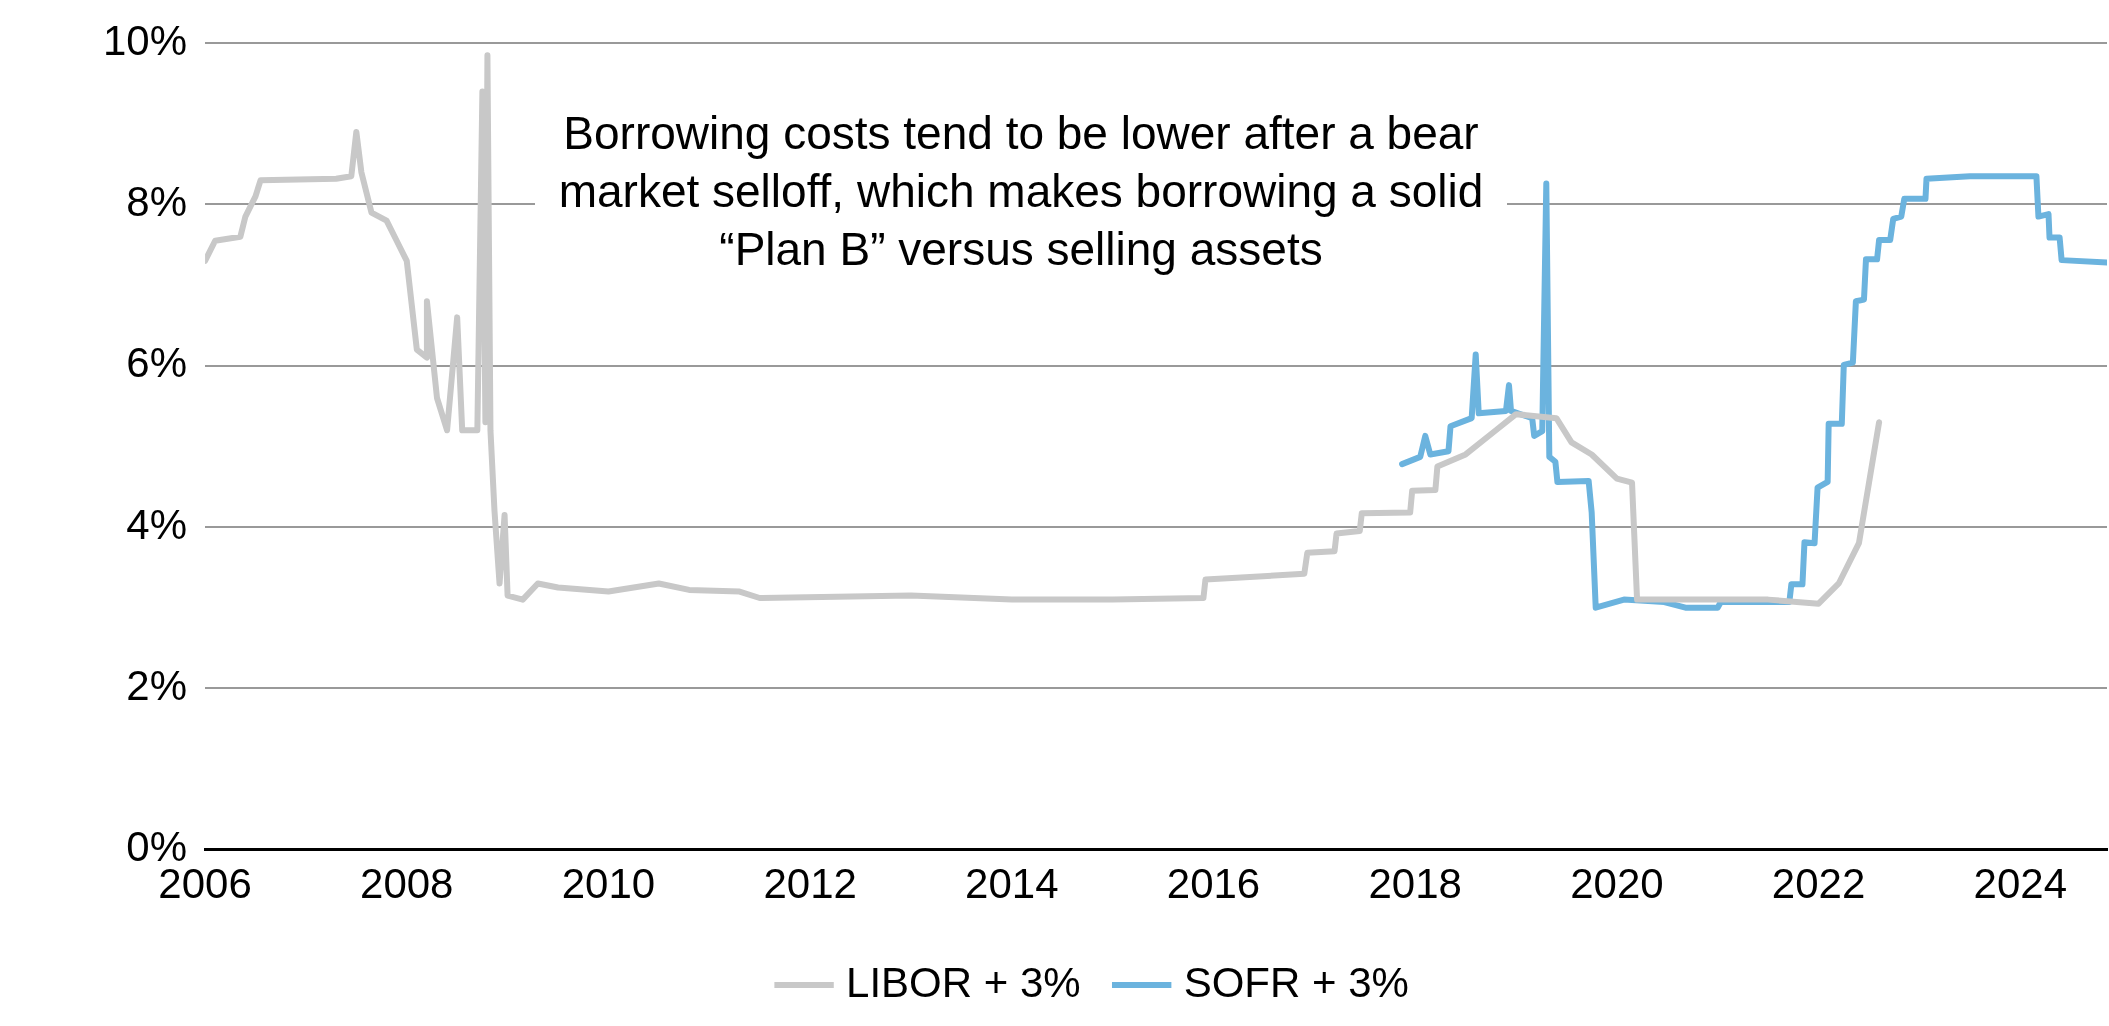 This screenshot has width=2109, height=1026. What do you see at coordinates (1617, 884) in the screenshot?
I see `x-tick-label: 2020` at bounding box center [1617, 884].